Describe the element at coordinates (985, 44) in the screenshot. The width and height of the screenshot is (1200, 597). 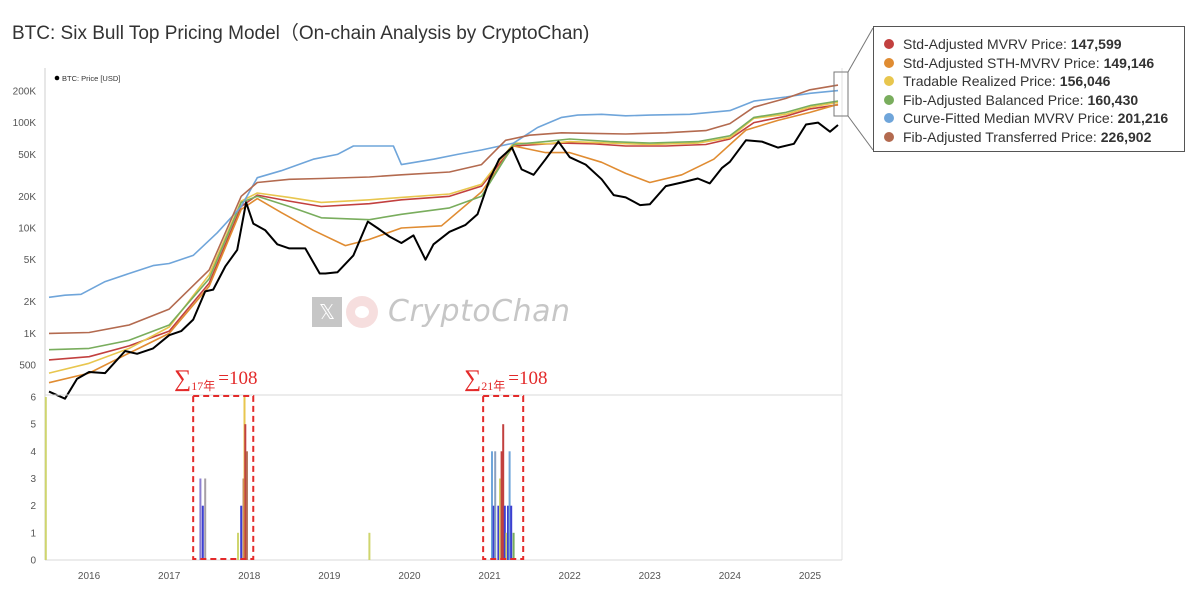
I see `legend-label: Std-Adjusted MVRV Price:` at that location.